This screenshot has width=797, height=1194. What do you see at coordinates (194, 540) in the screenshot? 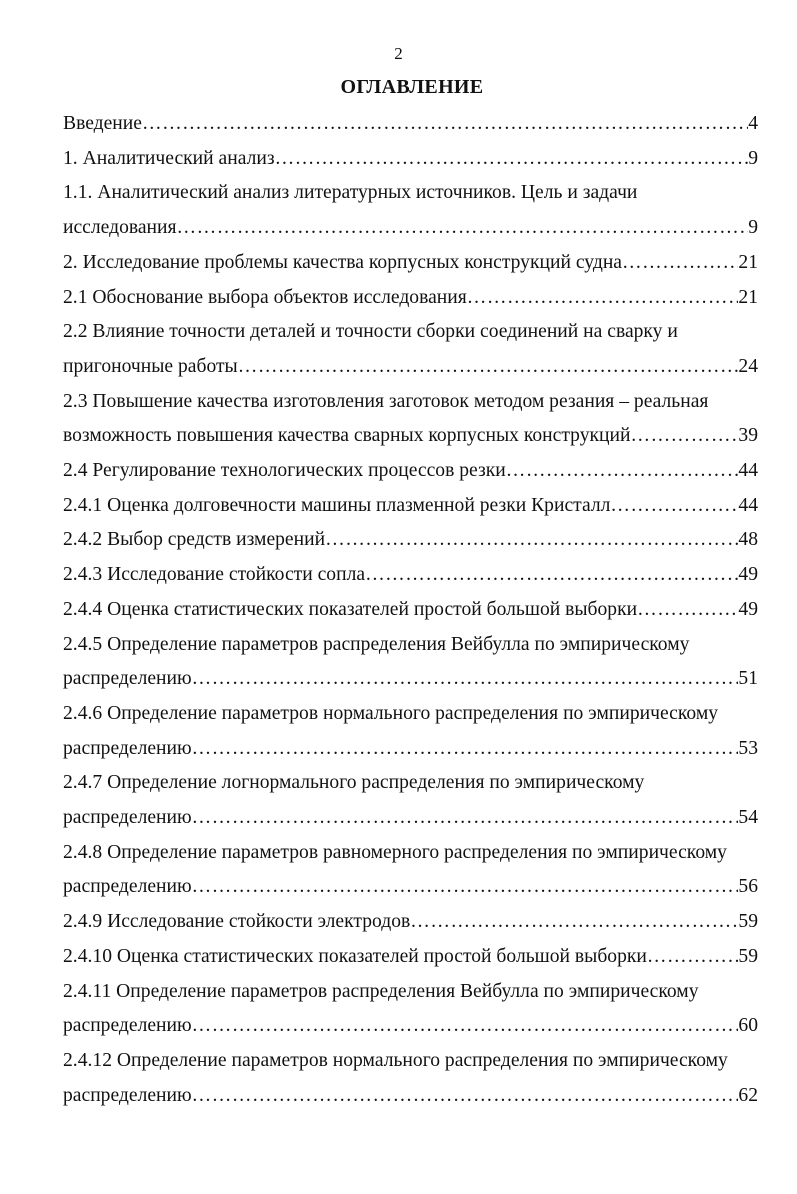
I see `toc-entry-title: 2.4.2 Выбор средств измерений` at bounding box center [194, 540].